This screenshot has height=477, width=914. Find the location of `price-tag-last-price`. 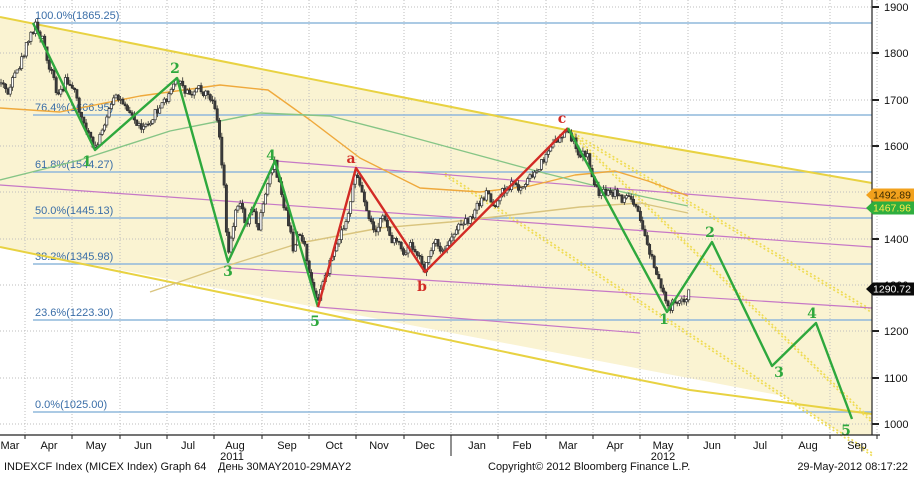

price-tag-last-price is located at coordinates (890, 289).